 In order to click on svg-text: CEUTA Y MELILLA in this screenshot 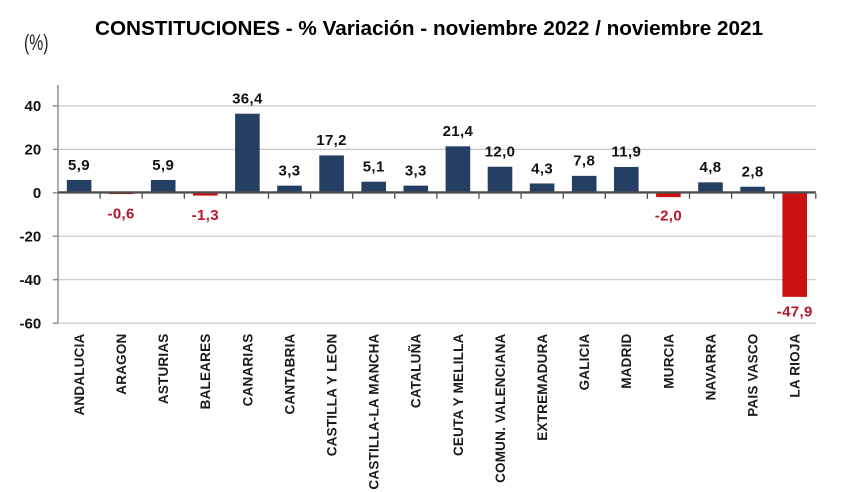, I will do `click(458, 394)`.